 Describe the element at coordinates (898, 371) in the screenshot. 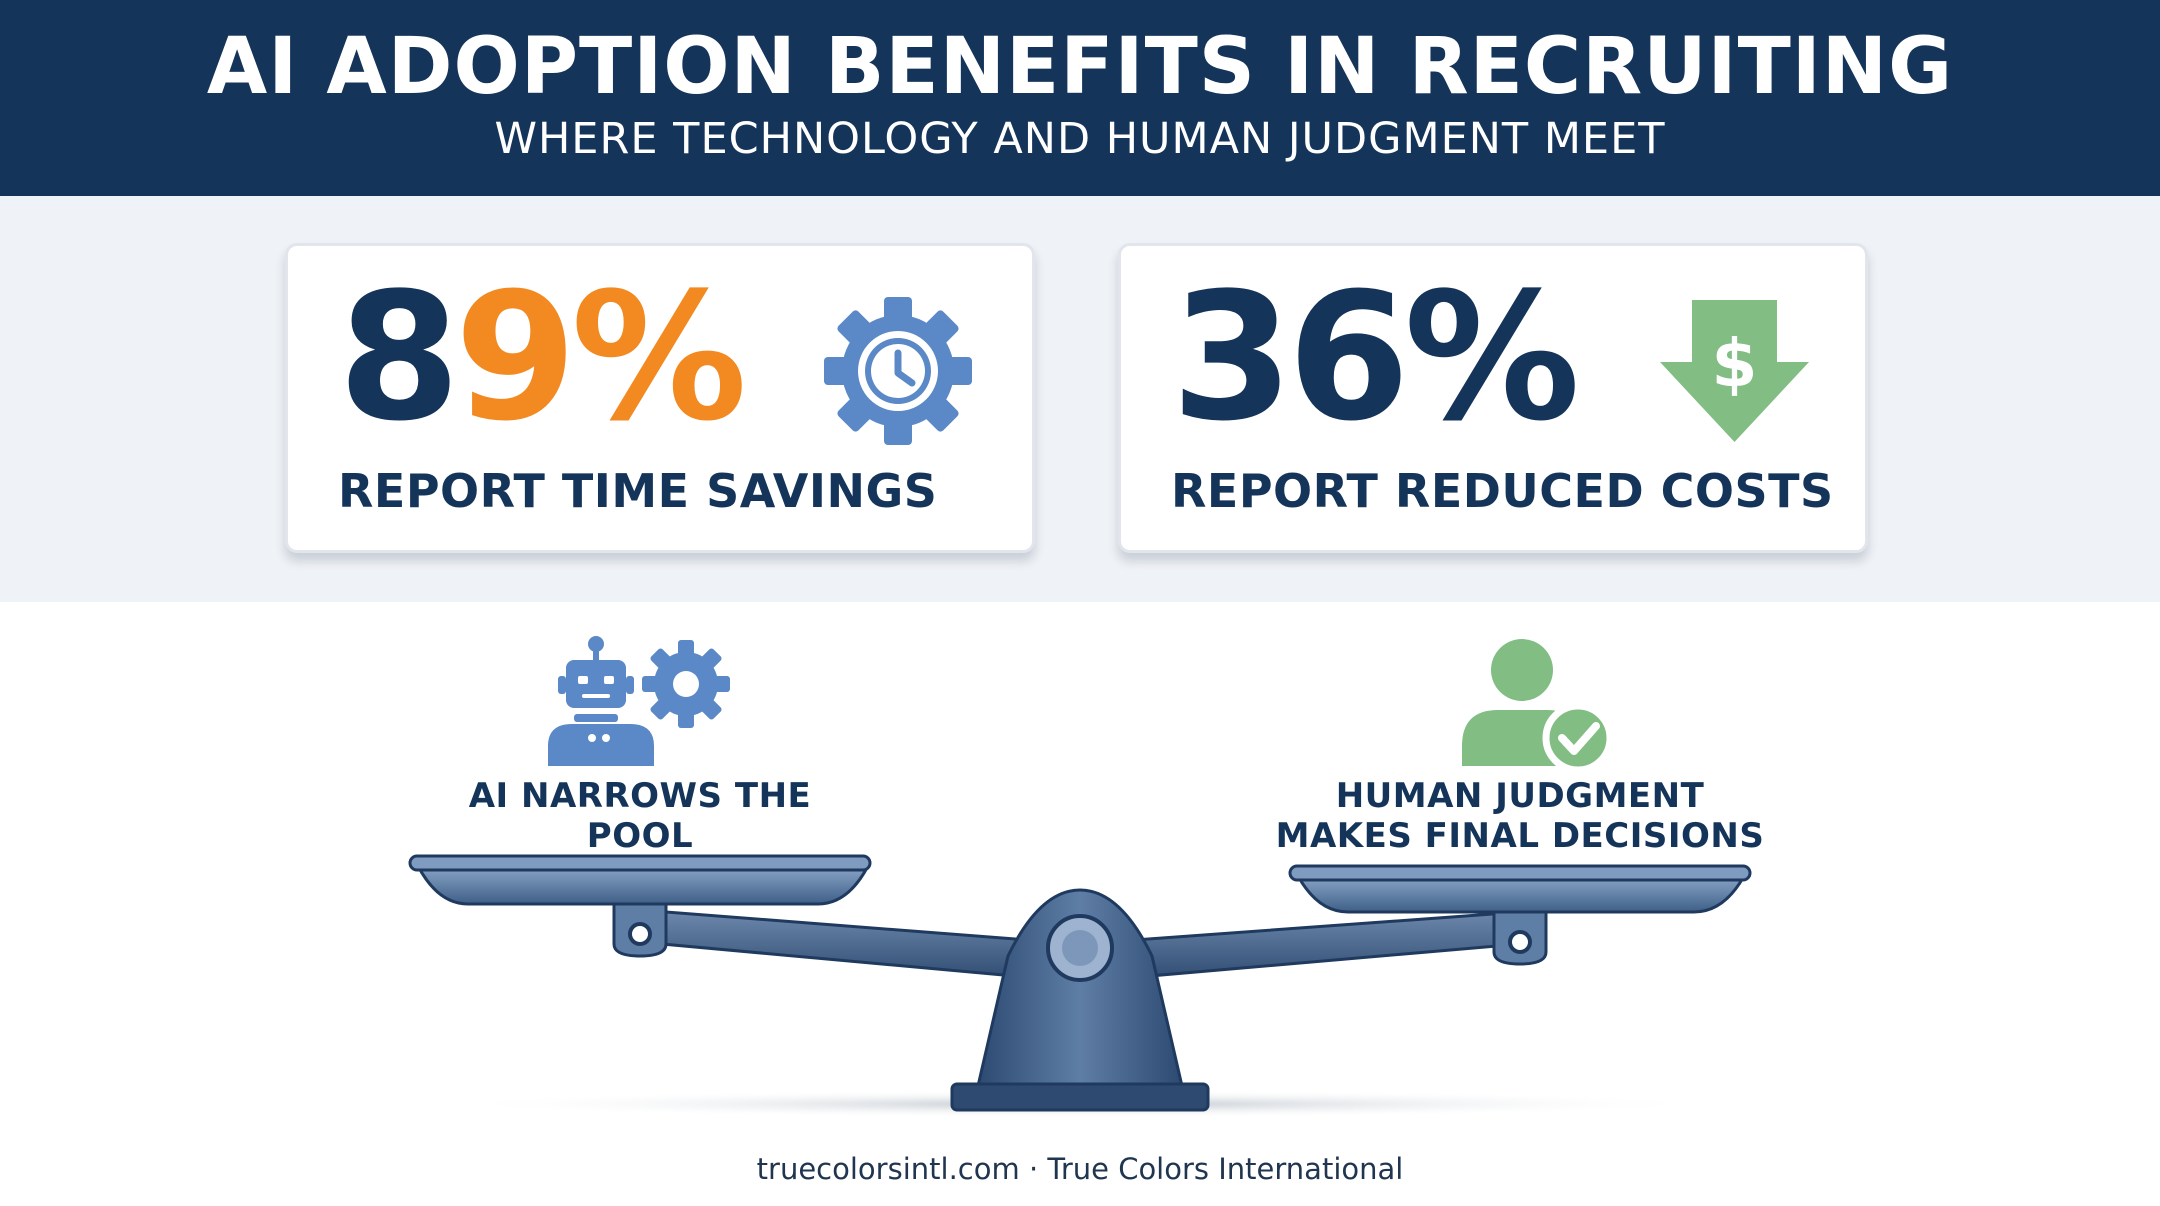

I see `gear-clock-icon` at that location.